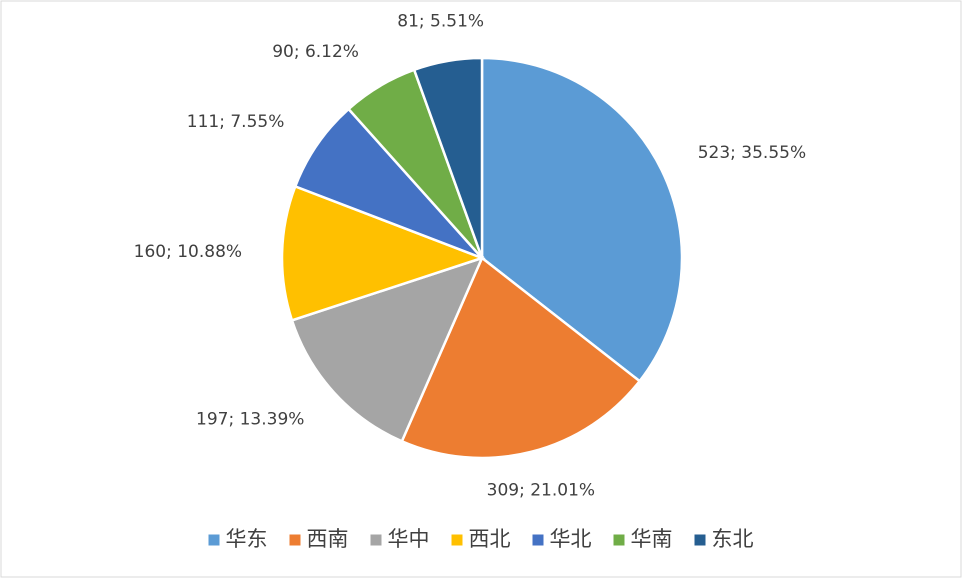 This screenshot has width=962, height=578. I want to click on data-label: 90; 6.12%, so click(315, 52).